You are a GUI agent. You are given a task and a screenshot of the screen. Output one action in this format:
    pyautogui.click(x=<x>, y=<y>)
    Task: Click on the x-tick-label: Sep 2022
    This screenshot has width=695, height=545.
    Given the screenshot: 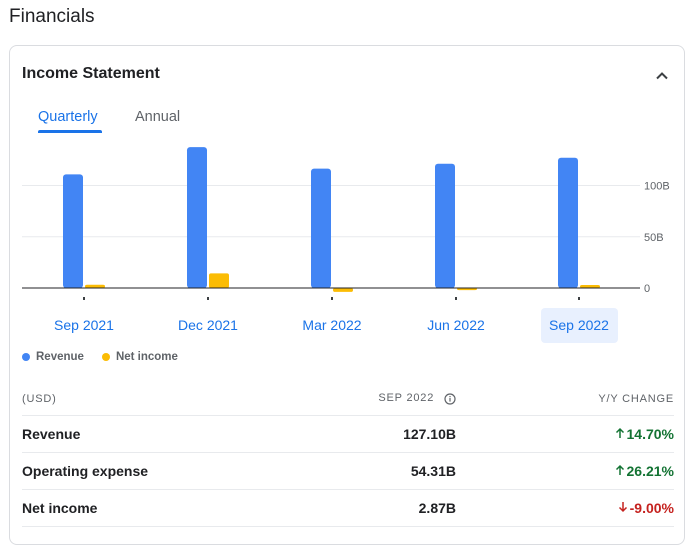 What is the action you would take?
    pyautogui.click(x=579, y=325)
    